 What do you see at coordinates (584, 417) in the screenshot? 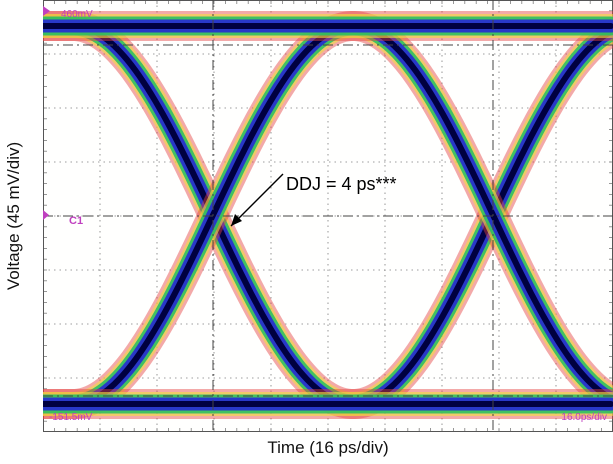
I see `timebase-readout: 16.0ps/div` at bounding box center [584, 417].